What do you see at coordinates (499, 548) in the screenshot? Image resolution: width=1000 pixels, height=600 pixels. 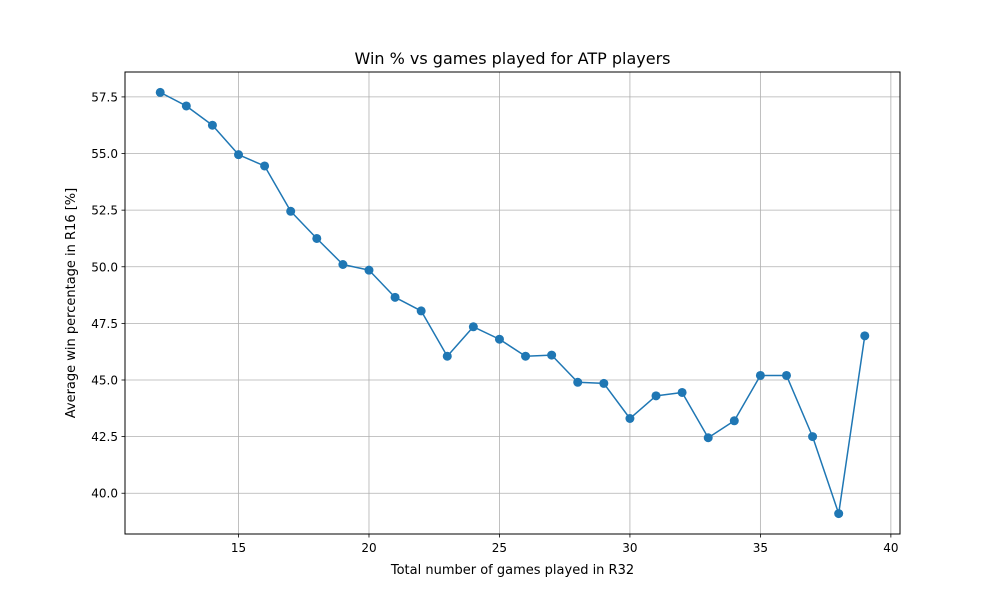 I see `x-tick-label: 25` at bounding box center [499, 548].